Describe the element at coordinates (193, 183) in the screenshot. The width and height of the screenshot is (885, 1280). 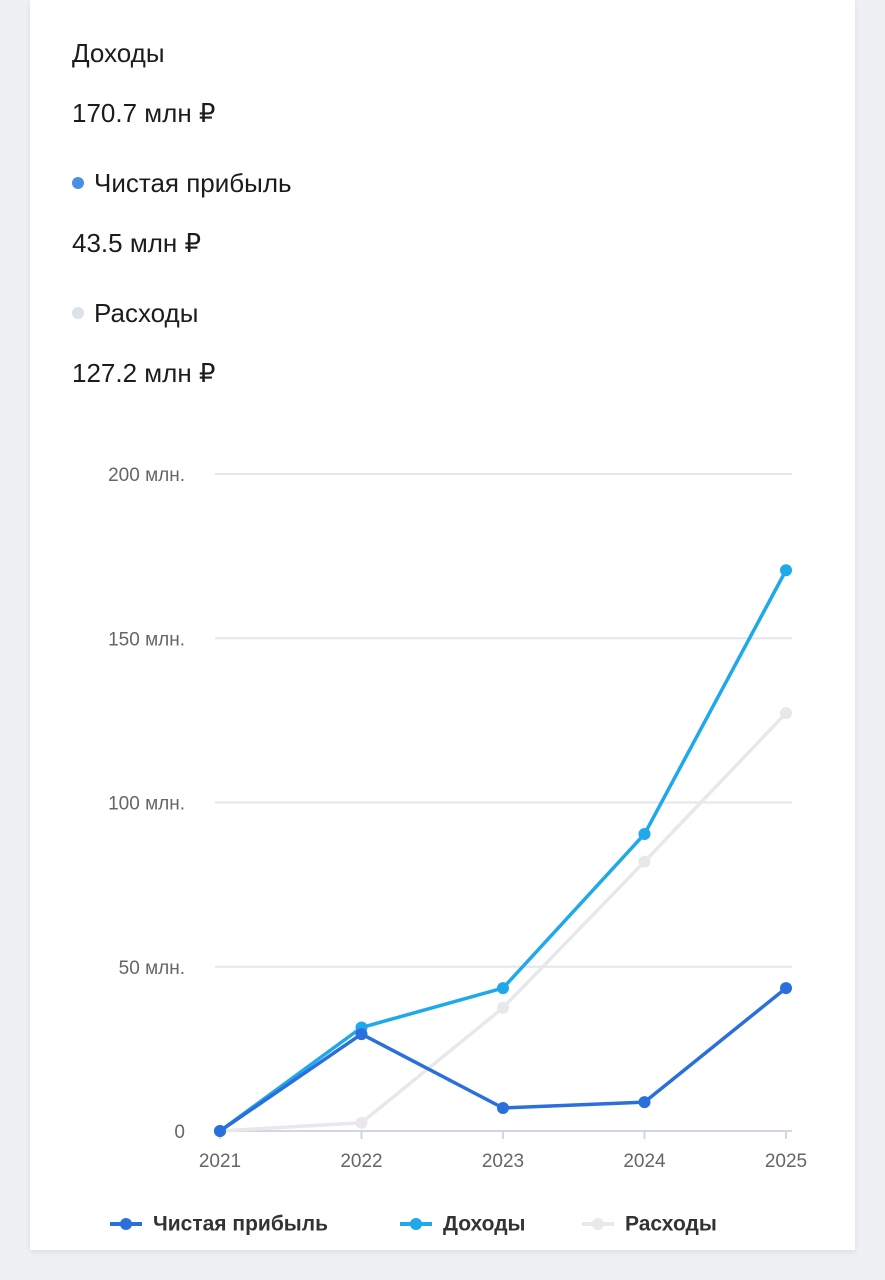
I see `summary-label: Чистая прибыль` at that location.